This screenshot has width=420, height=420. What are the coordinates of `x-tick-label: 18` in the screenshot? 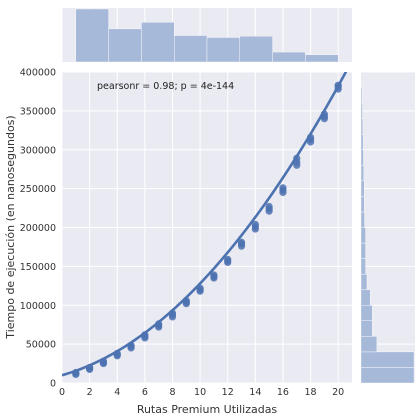 It's located at (311, 392).